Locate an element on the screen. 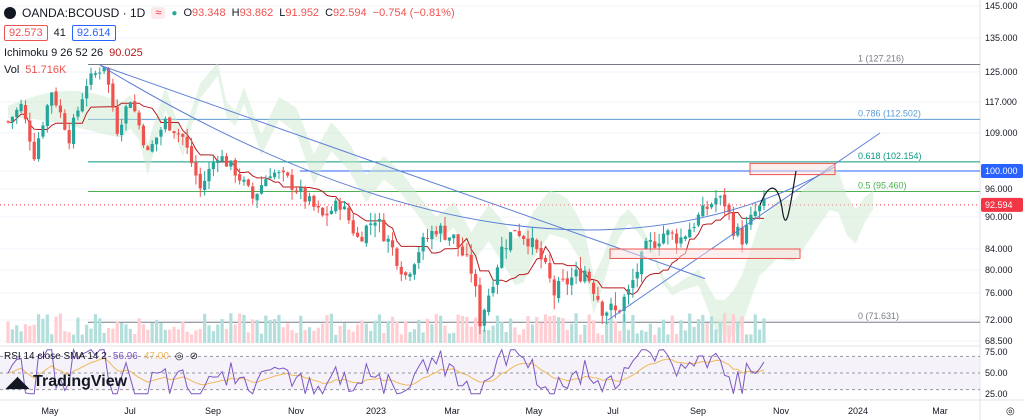  rsi-legend: RSI 14 close SMA 14 2 56.96 47.00 ◎ ⊘ is located at coordinates (101, 356).